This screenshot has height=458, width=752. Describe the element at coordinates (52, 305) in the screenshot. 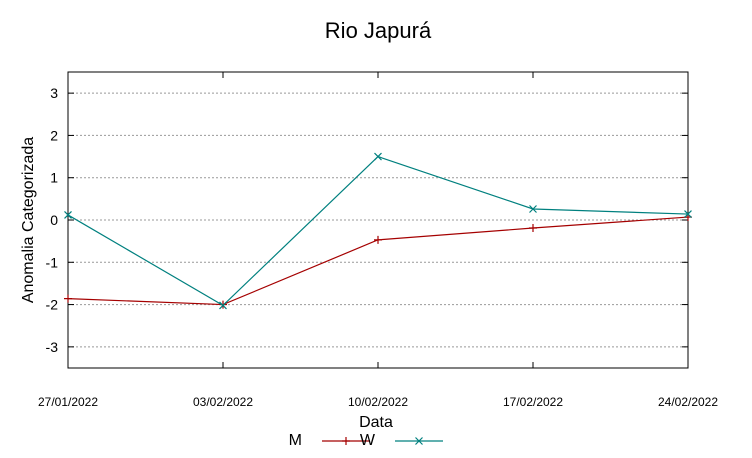

I see `y-tick-label: -2` at that location.